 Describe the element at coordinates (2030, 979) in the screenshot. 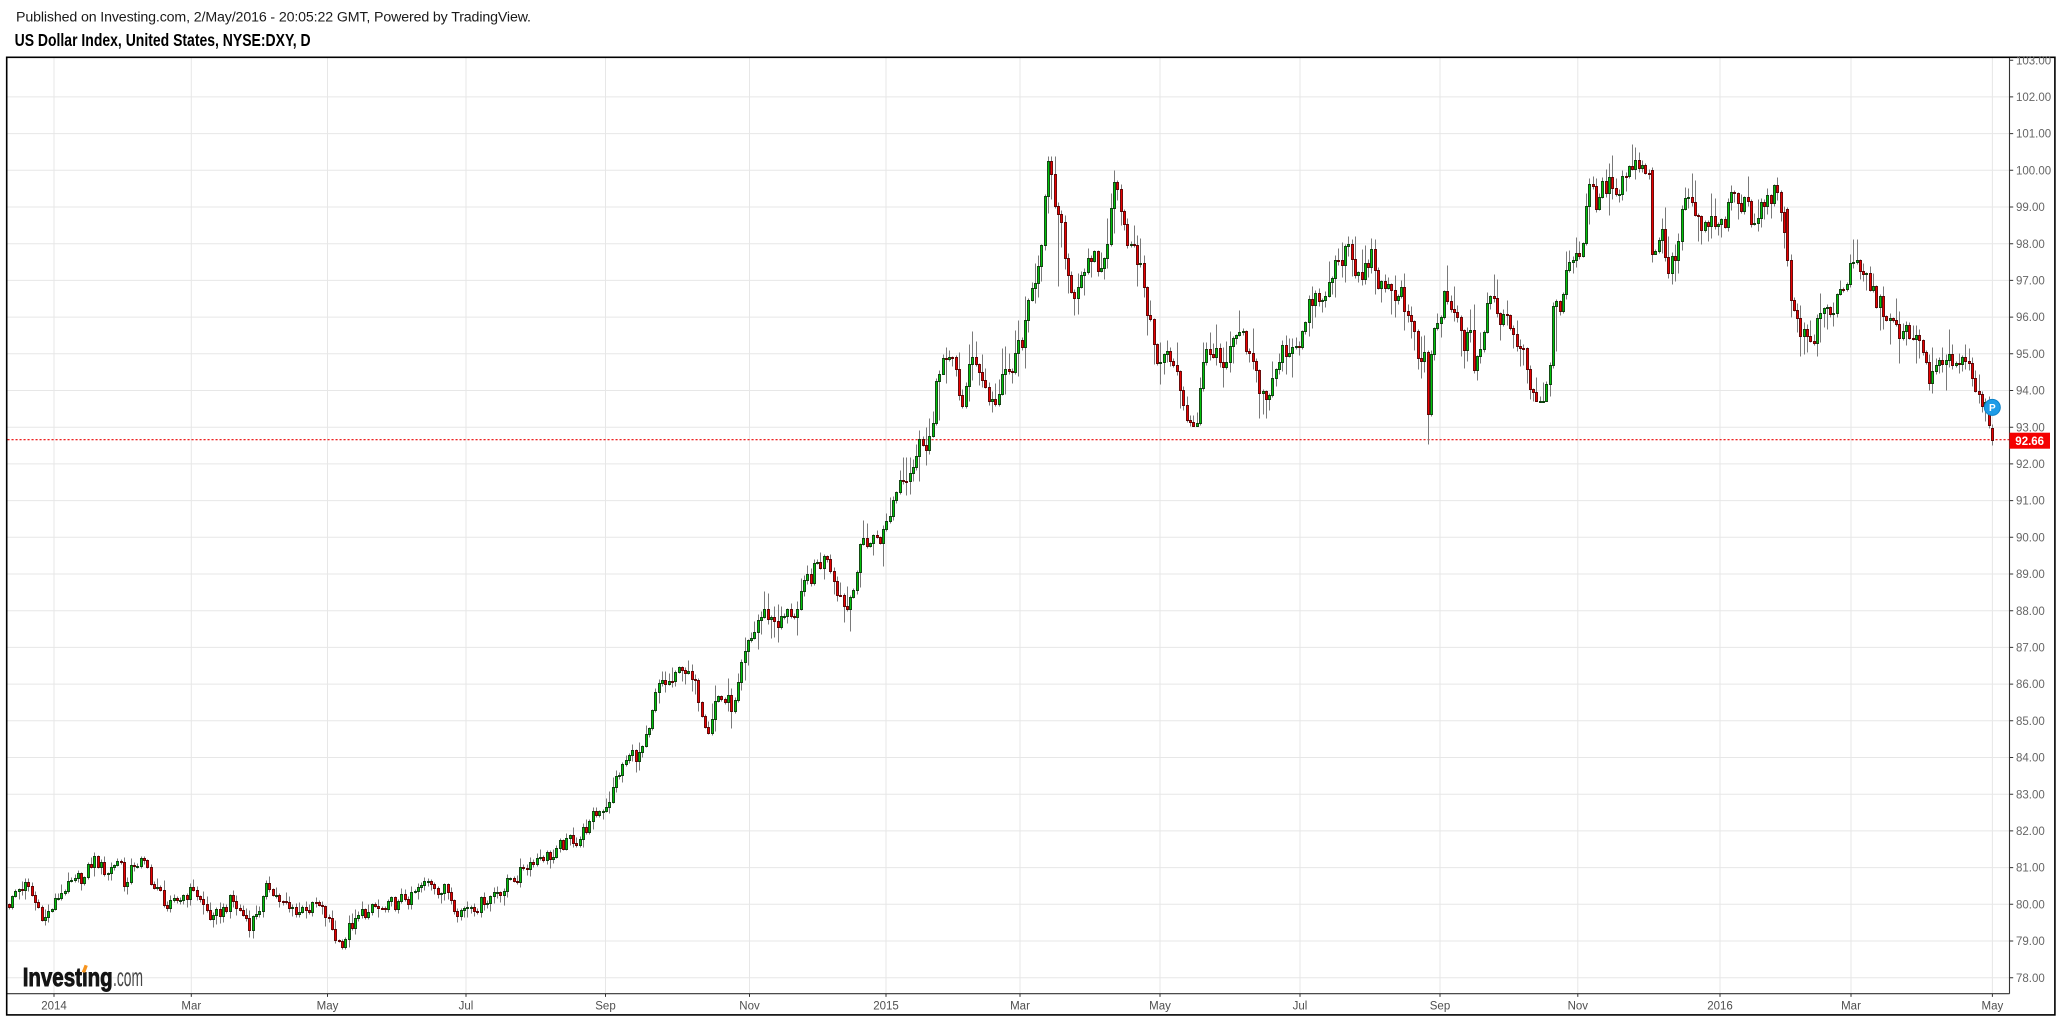

I see `svg-text: 78.00` at that location.